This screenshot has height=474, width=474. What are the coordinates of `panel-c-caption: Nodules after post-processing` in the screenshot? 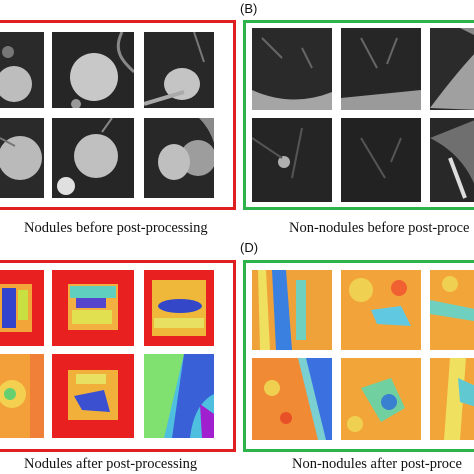 It's located at (111, 464).